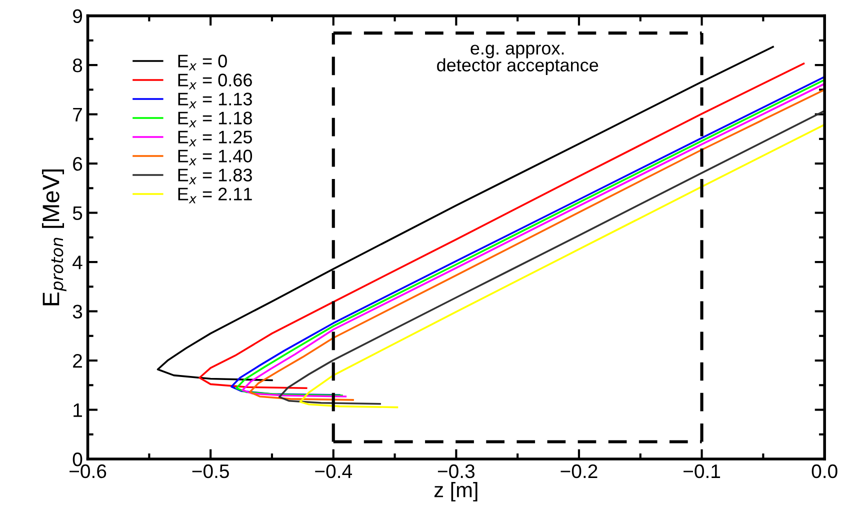 The image size is (844, 527). I want to click on legend-label: E$_{x}$ = 2.11, so click(215, 196).